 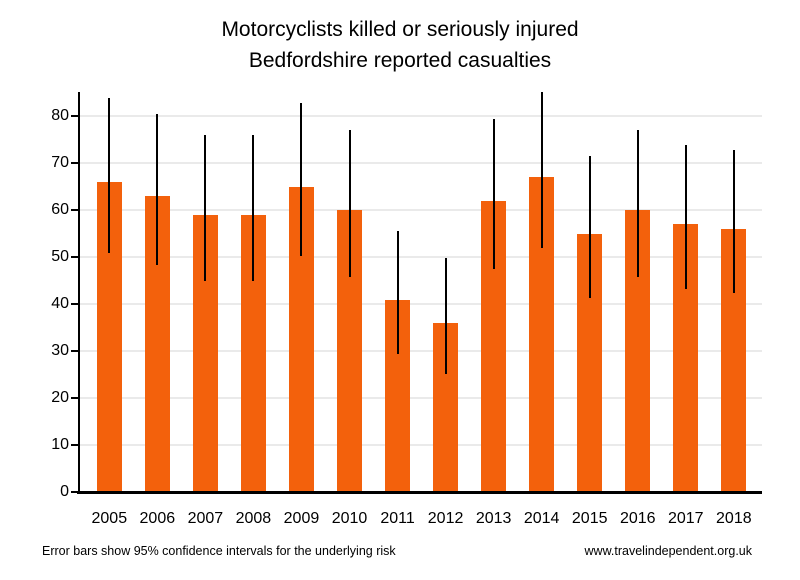 I want to click on x-axis-label: 2015, so click(x=589, y=518).